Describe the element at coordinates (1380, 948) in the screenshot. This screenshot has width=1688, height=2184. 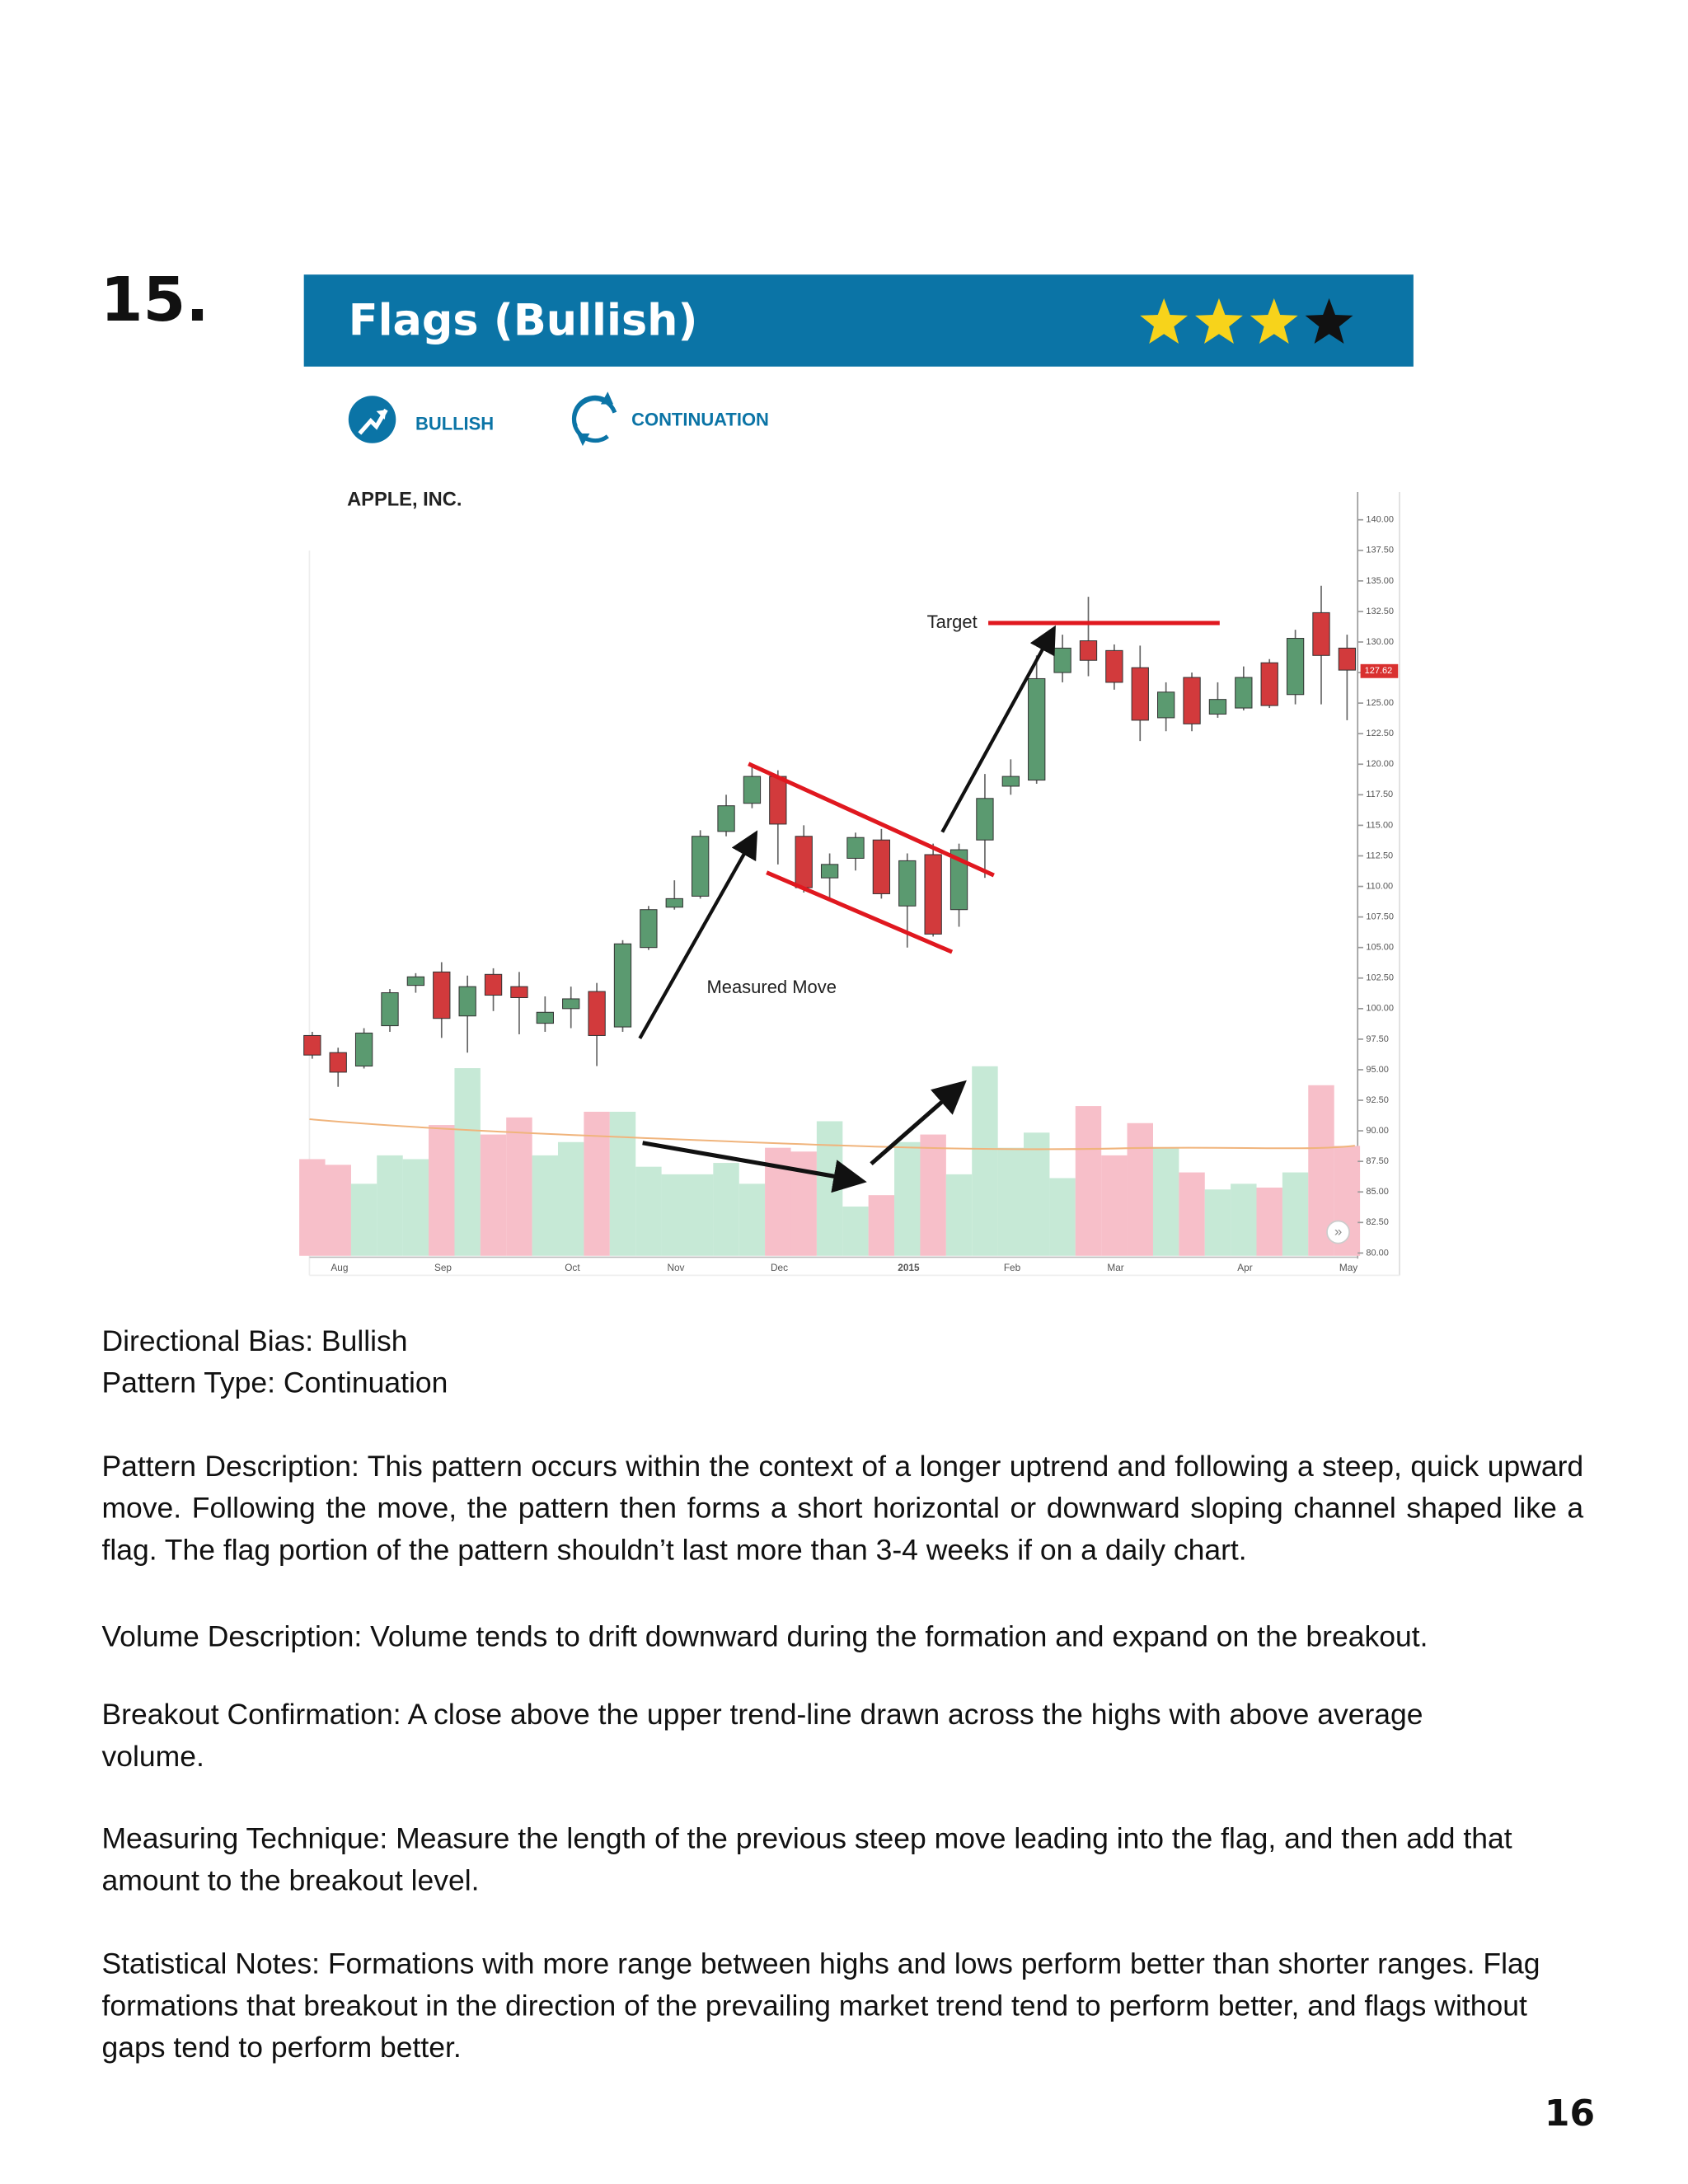
I see `y-tick-label: 105.00` at that location.